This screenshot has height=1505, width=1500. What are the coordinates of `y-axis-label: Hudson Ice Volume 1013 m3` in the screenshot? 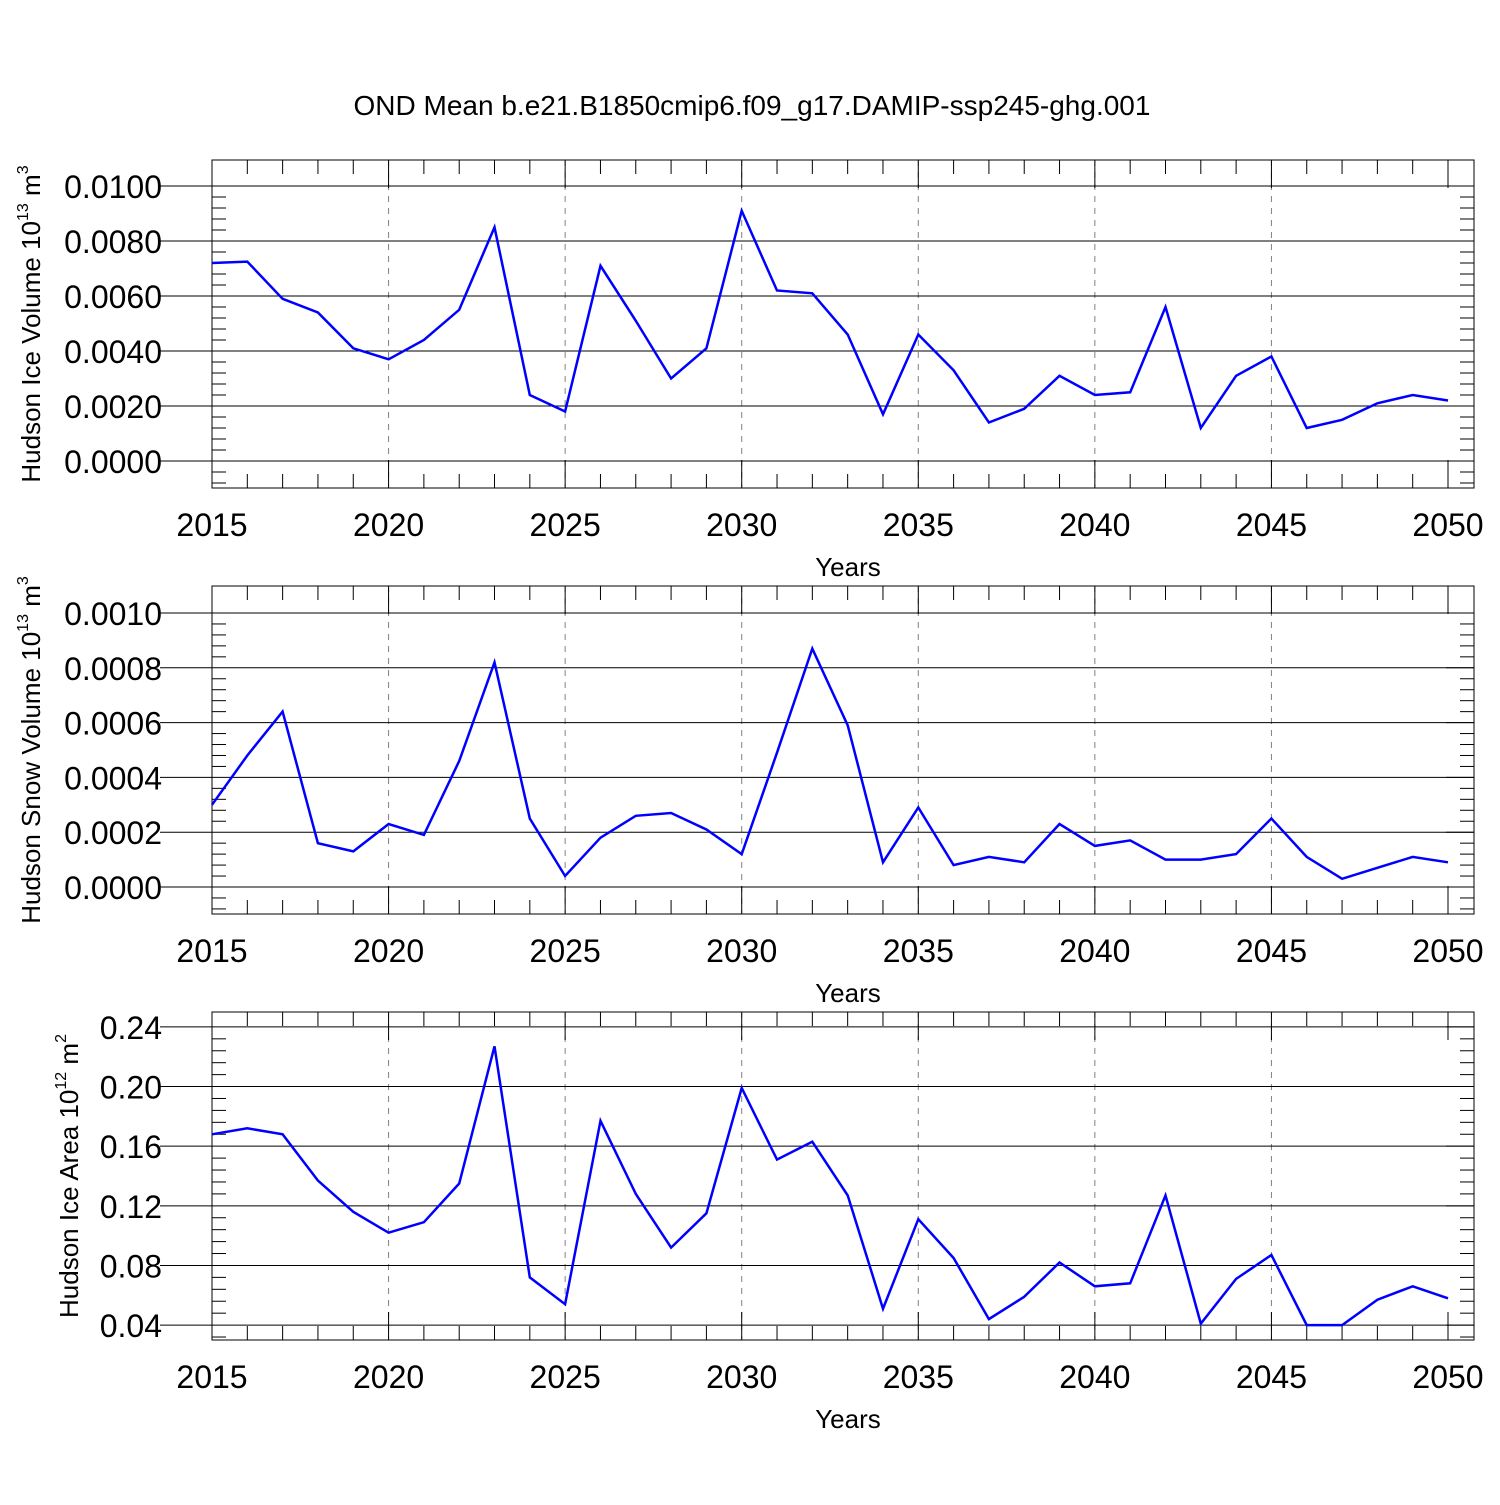 It's located at (30, 323).